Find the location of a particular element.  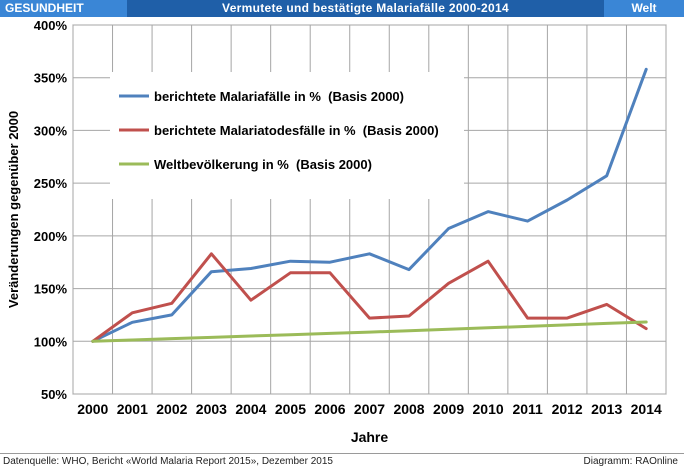

x-tick-label: 2014 is located at coordinates (646, 409).